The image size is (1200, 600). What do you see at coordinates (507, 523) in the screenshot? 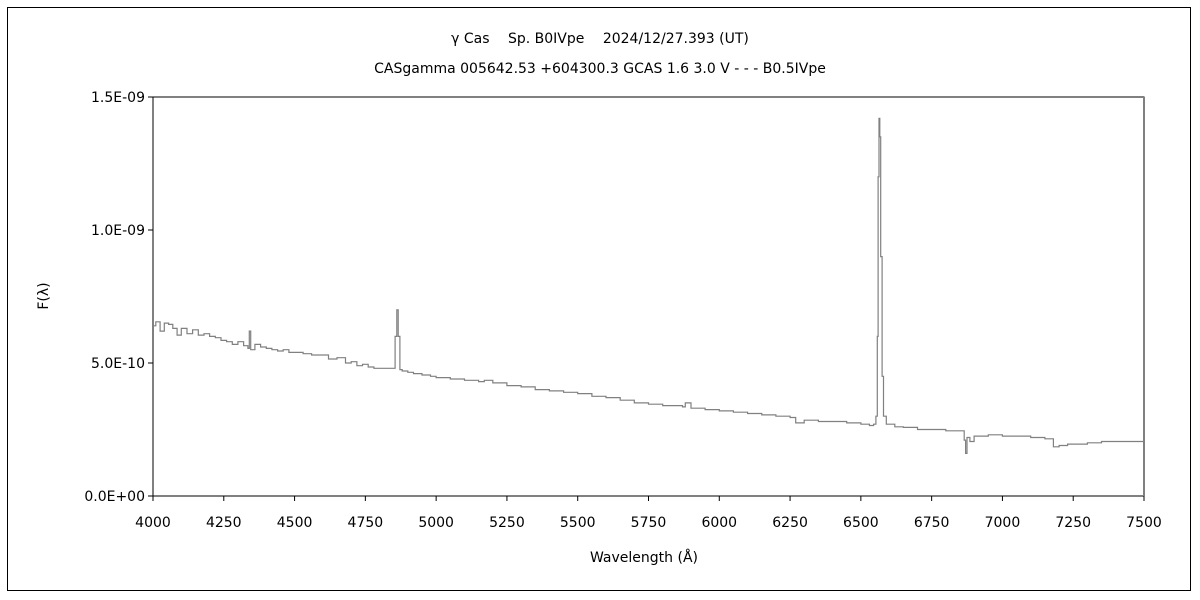
I see `x-tick-label: 5250` at bounding box center [507, 523].